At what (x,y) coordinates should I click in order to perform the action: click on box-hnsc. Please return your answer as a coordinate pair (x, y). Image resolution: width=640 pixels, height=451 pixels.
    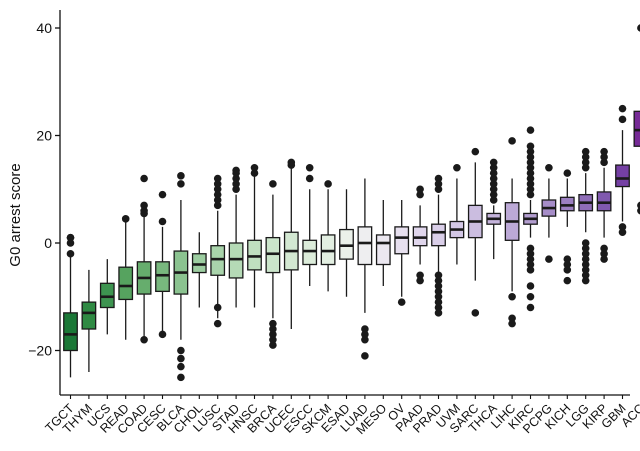
    Looking at the image, I should click on (254, 235).